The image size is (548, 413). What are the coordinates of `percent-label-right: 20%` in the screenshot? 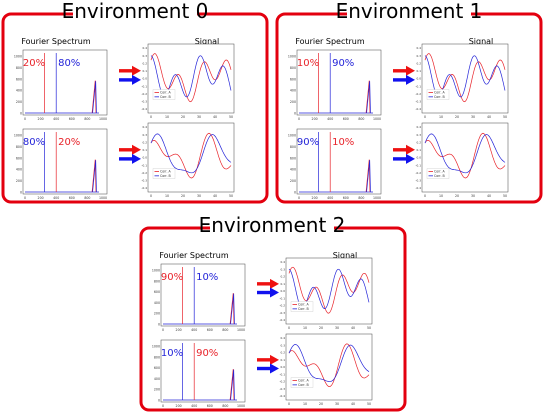 It's located at (69, 142).